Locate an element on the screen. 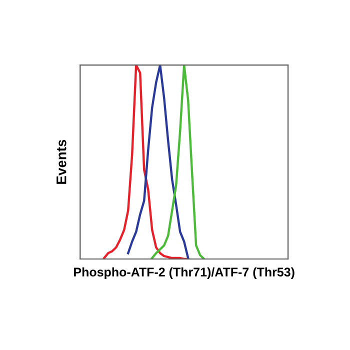 This screenshot has width=350, height=350. x-axis-title: Phospho-ATF-2 (Thr71)/ATF-7 (Thr53) is located at coordinates (184, 273).